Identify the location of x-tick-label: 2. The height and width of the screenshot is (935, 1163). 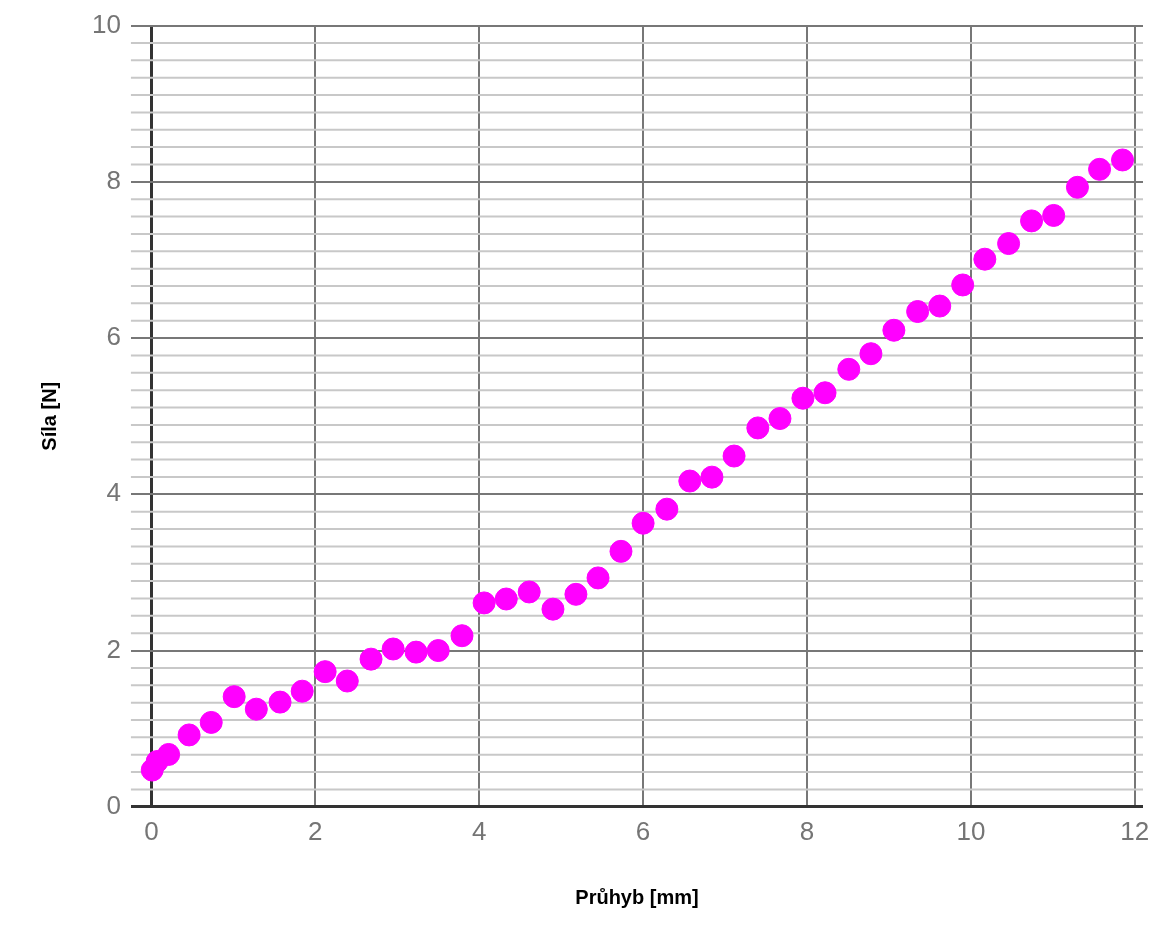
(315, 830).